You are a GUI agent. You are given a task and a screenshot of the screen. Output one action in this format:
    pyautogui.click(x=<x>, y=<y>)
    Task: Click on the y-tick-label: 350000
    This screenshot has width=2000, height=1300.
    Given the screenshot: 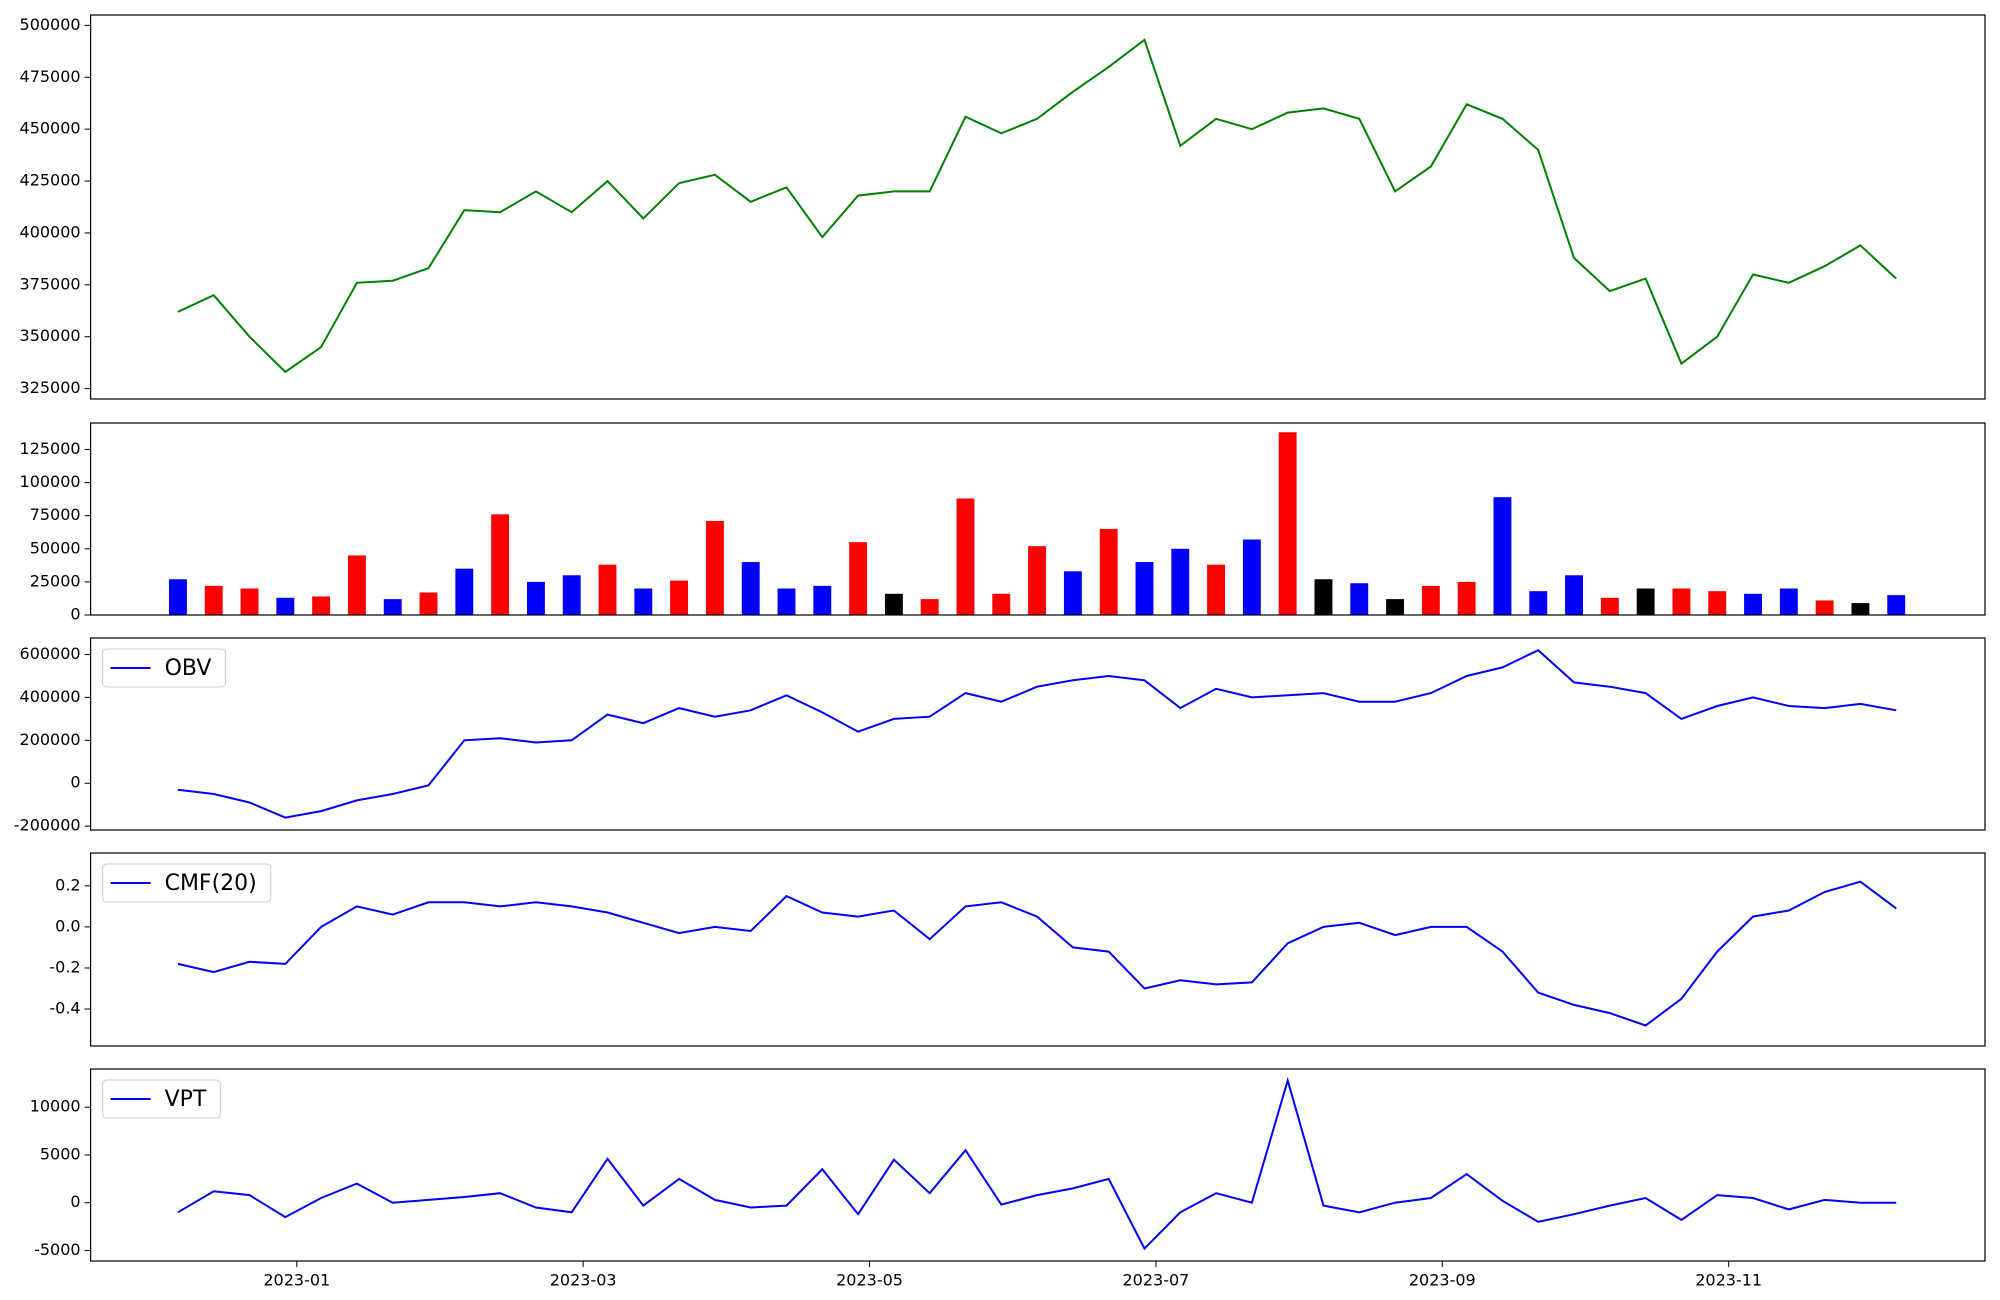 What is the action you would take?
    pyautogui.click(x=50, y=335)
    